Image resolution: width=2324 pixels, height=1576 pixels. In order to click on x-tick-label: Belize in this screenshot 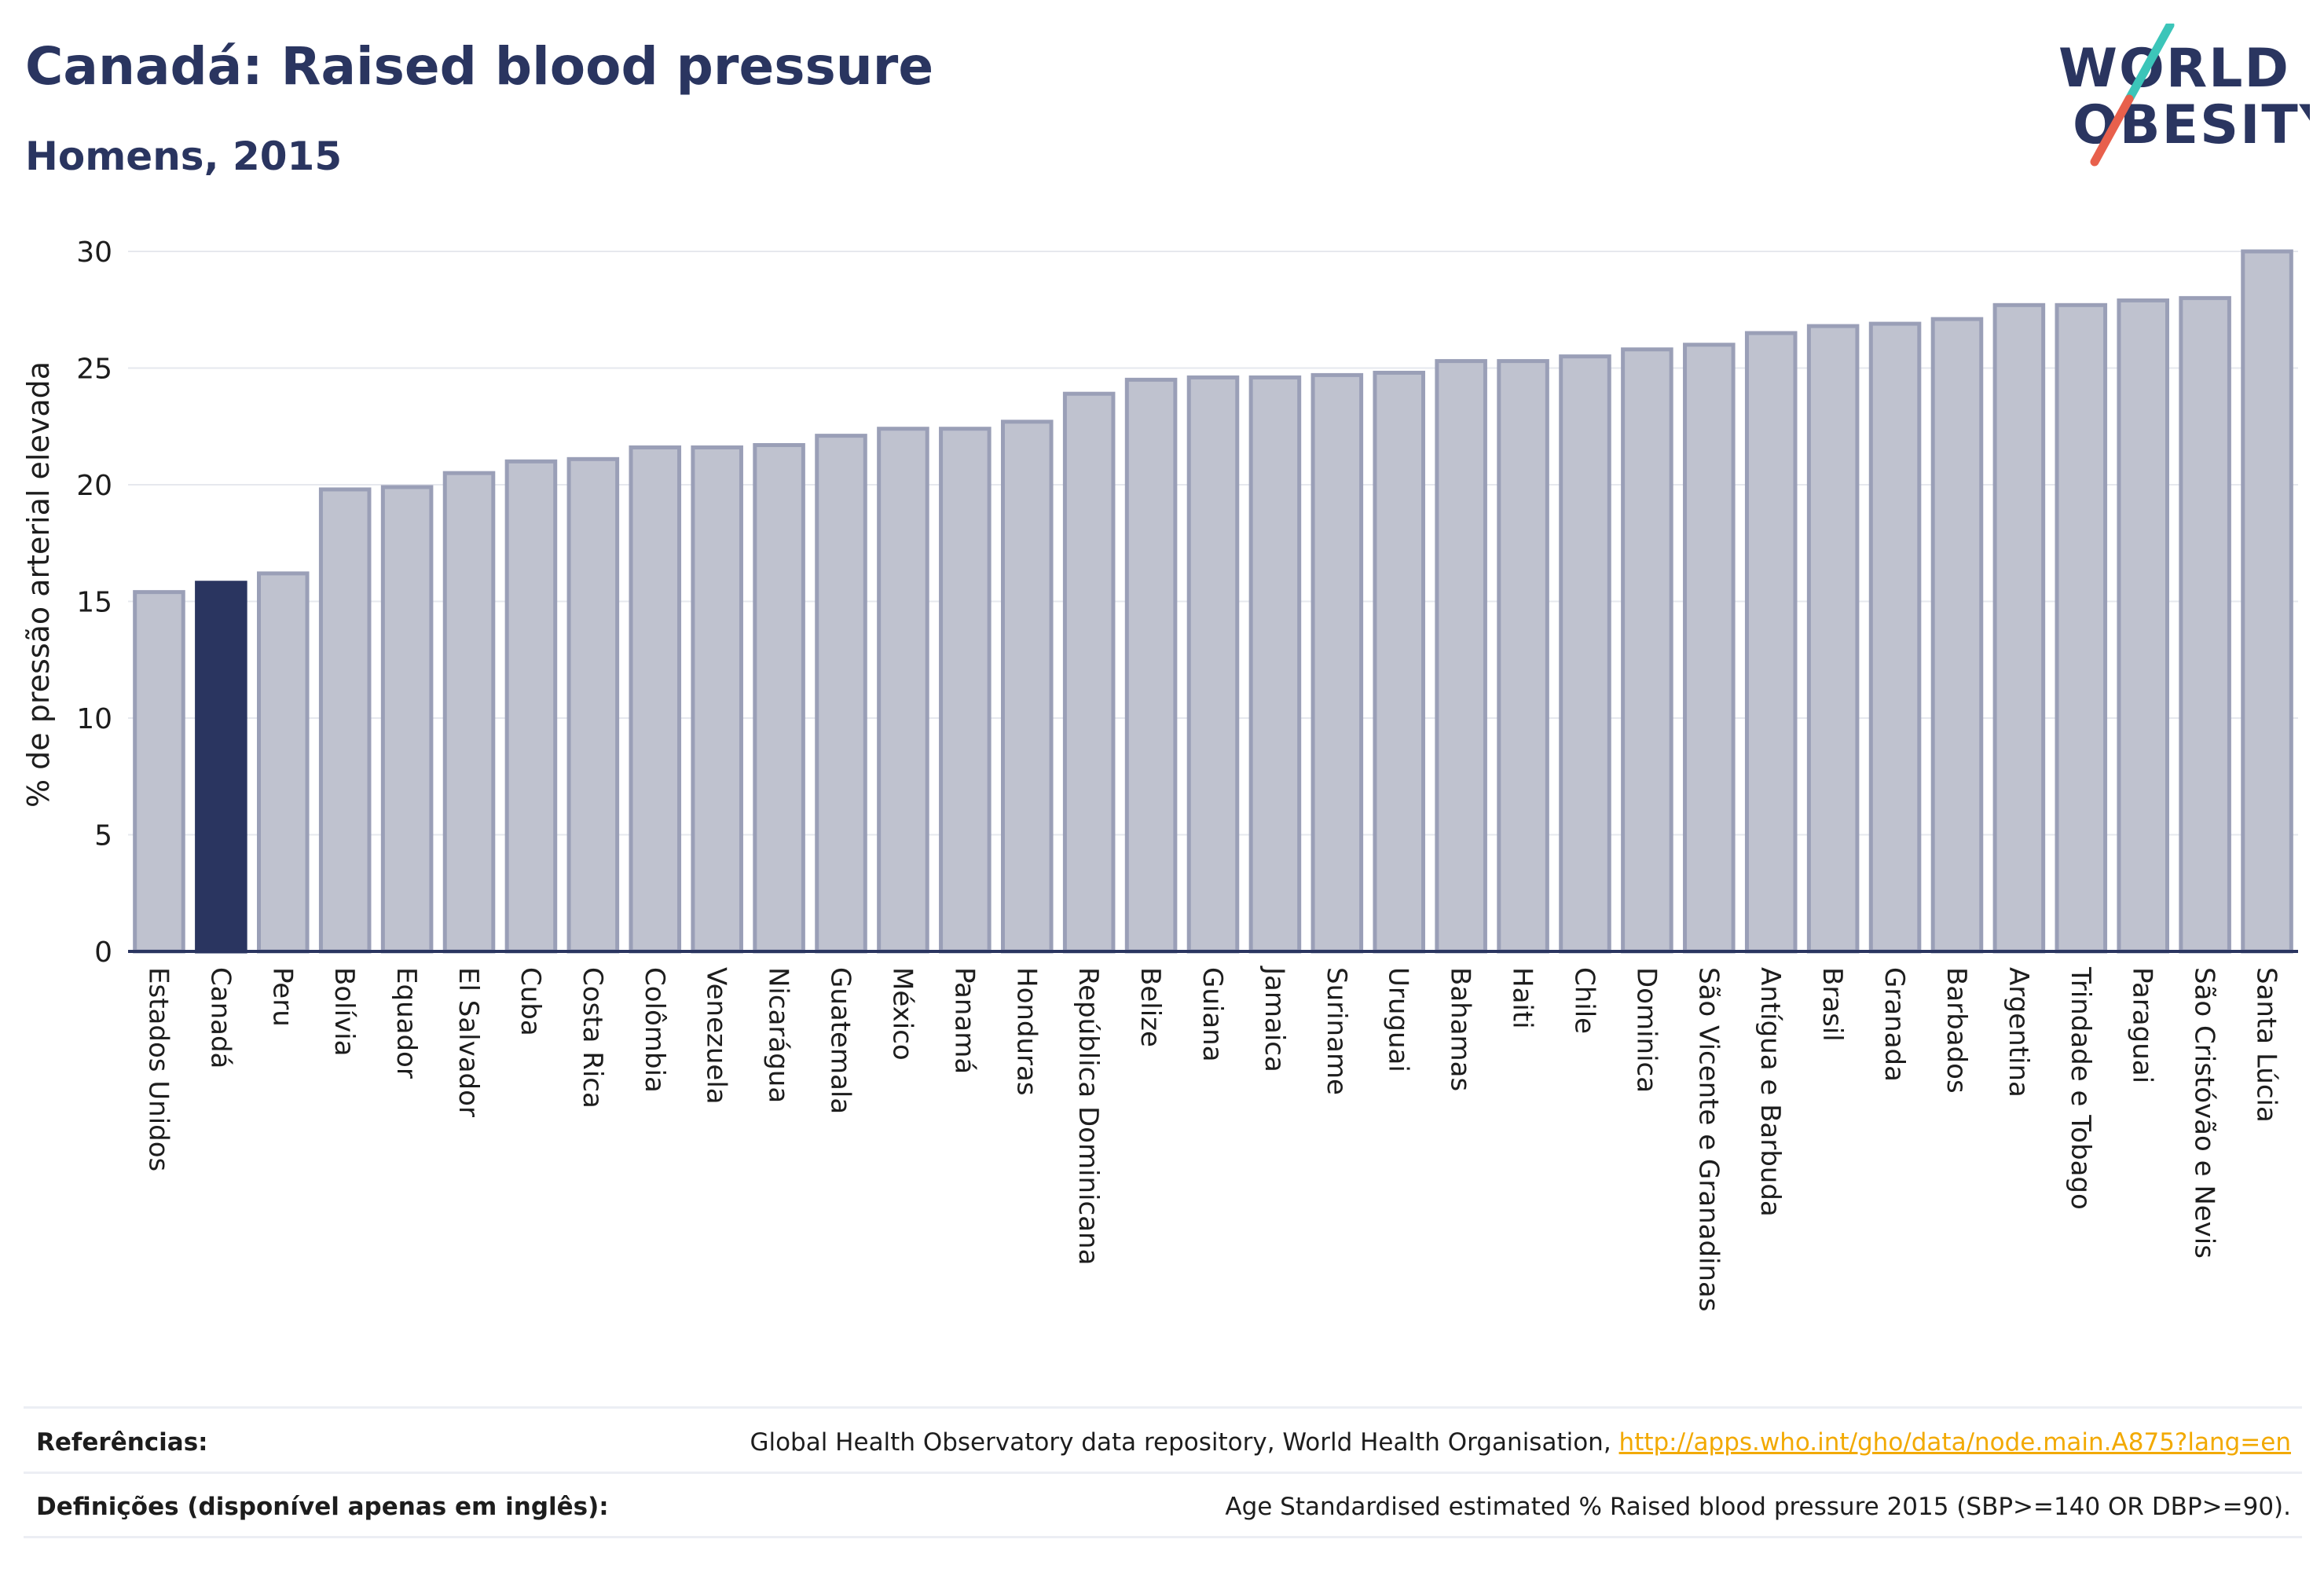, I will do `click(1150, 1007)`.